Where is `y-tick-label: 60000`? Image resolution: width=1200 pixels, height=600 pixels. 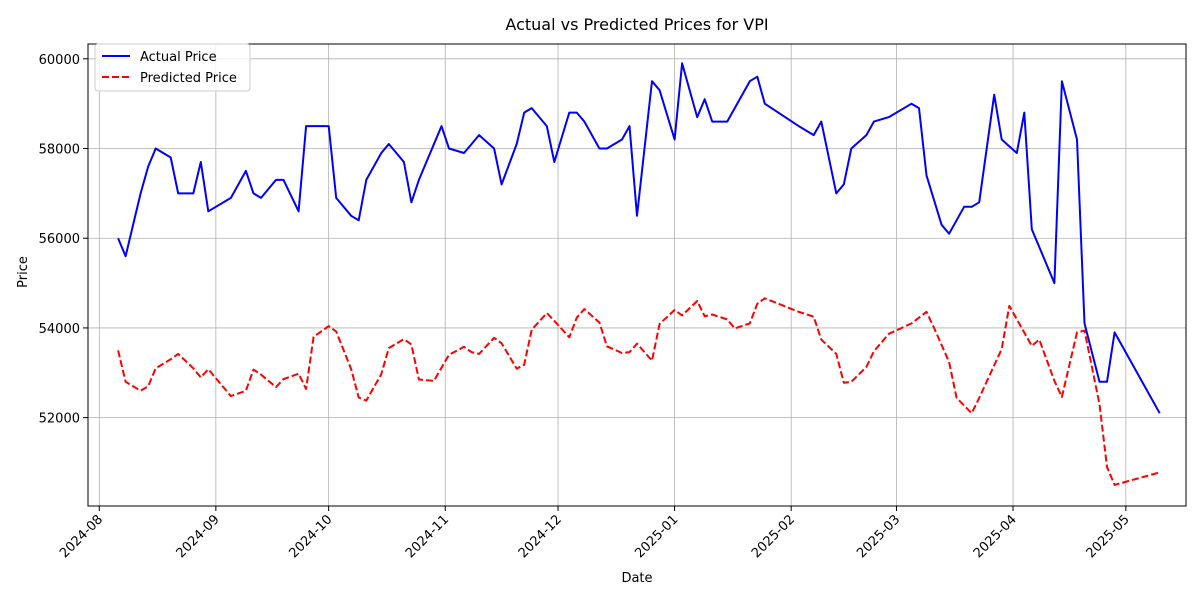
y-tick-label: 60000 is located at coordinates (59, 60).